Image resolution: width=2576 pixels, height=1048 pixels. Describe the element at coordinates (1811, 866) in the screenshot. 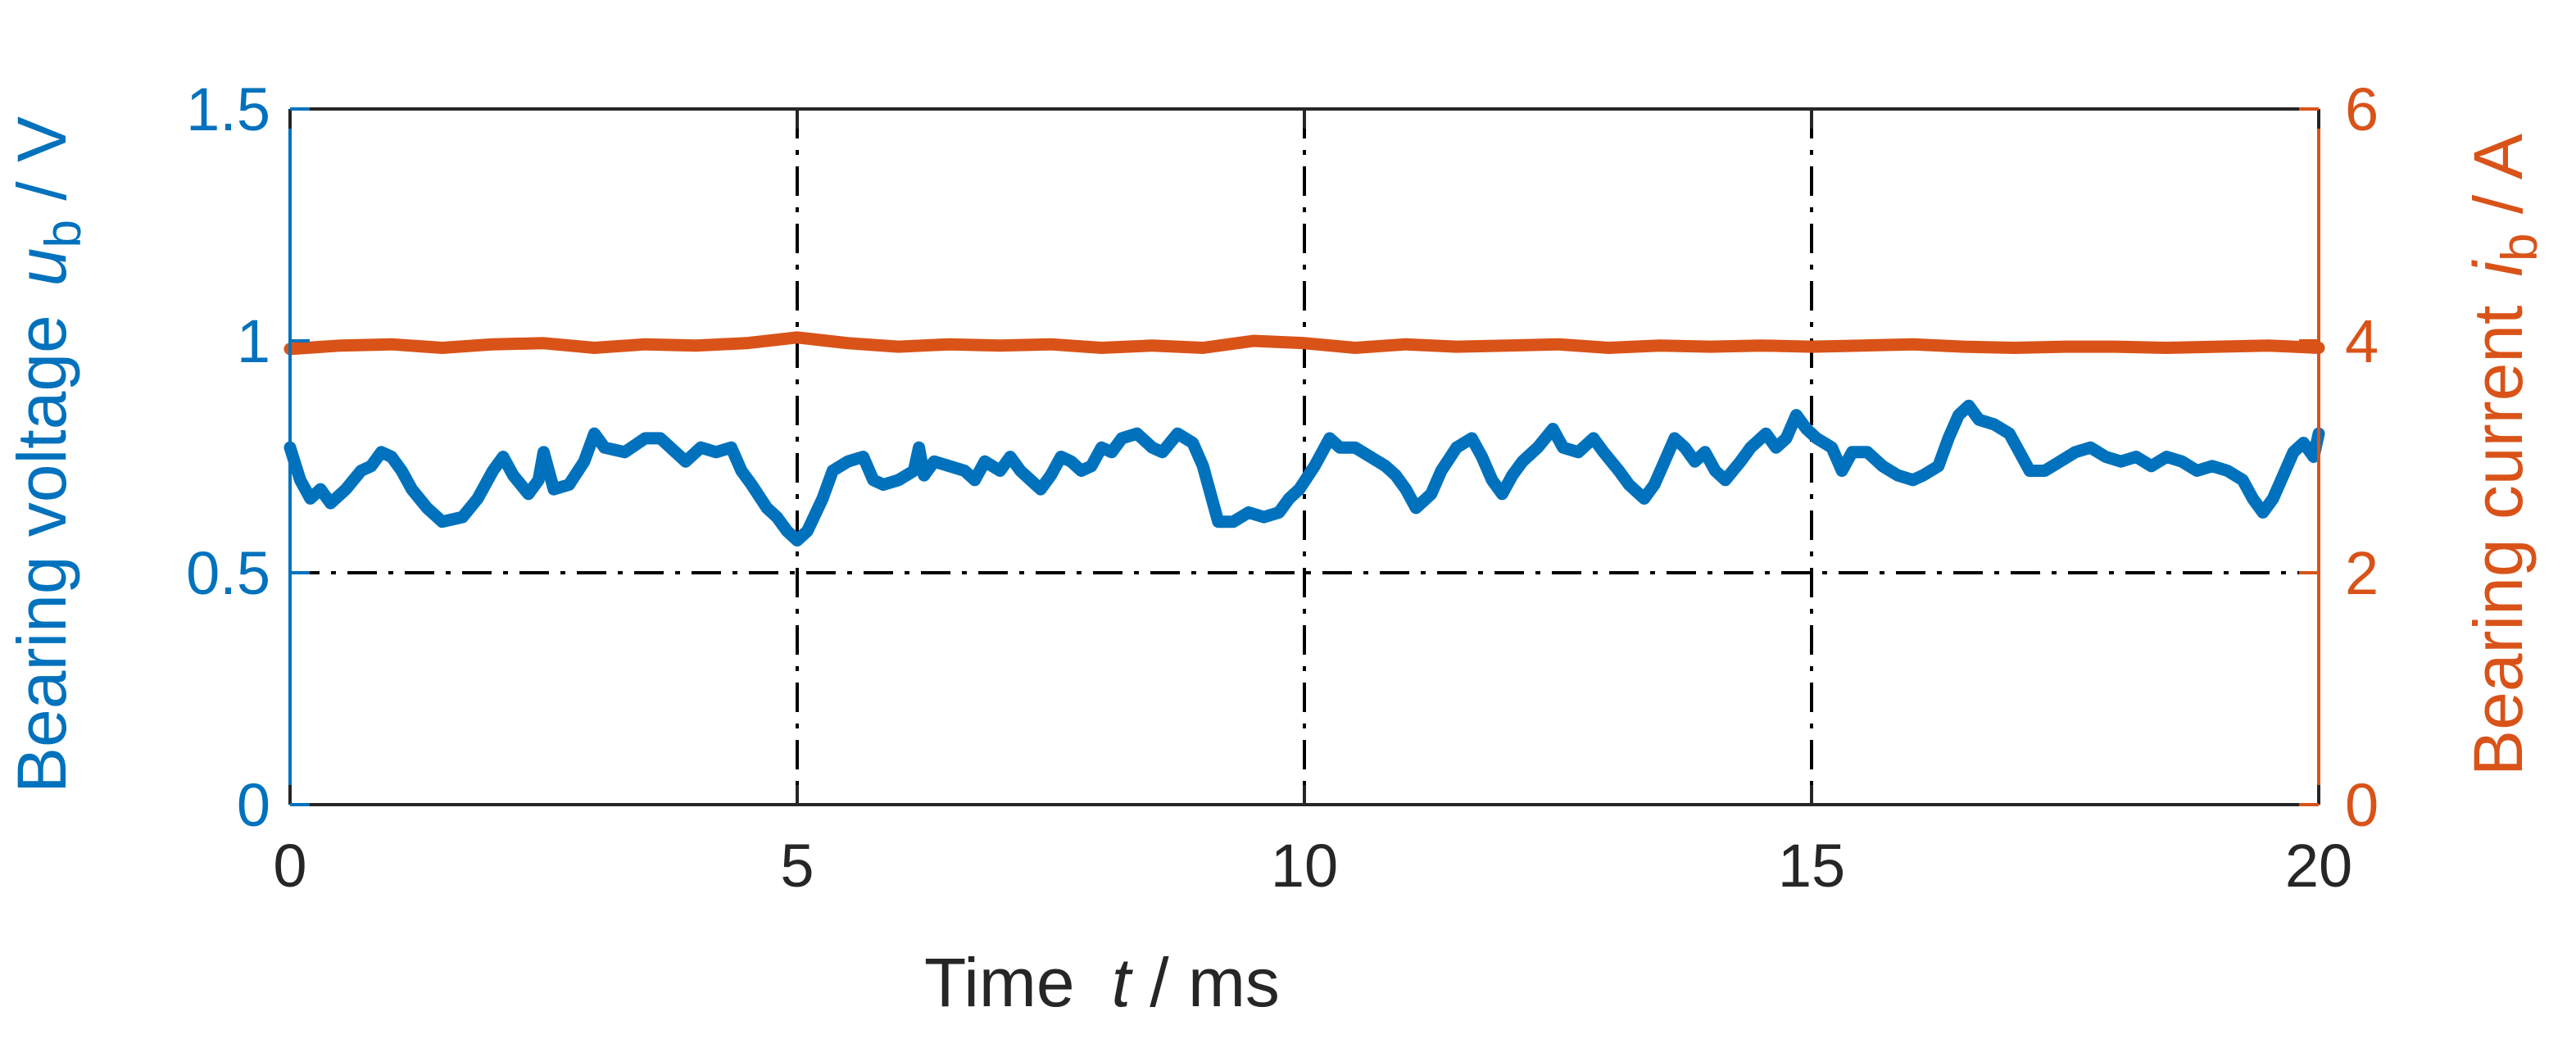

I see `x-tick-label: 15` at that location.